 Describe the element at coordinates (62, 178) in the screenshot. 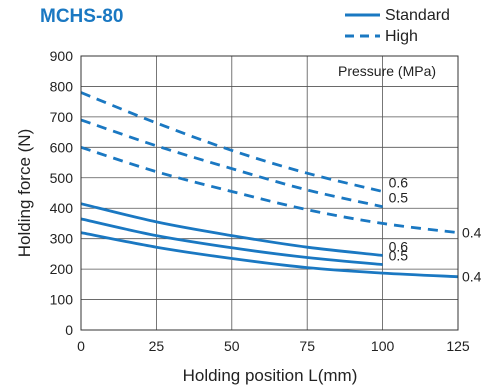

I see `y-tick-label: 500` at that location.